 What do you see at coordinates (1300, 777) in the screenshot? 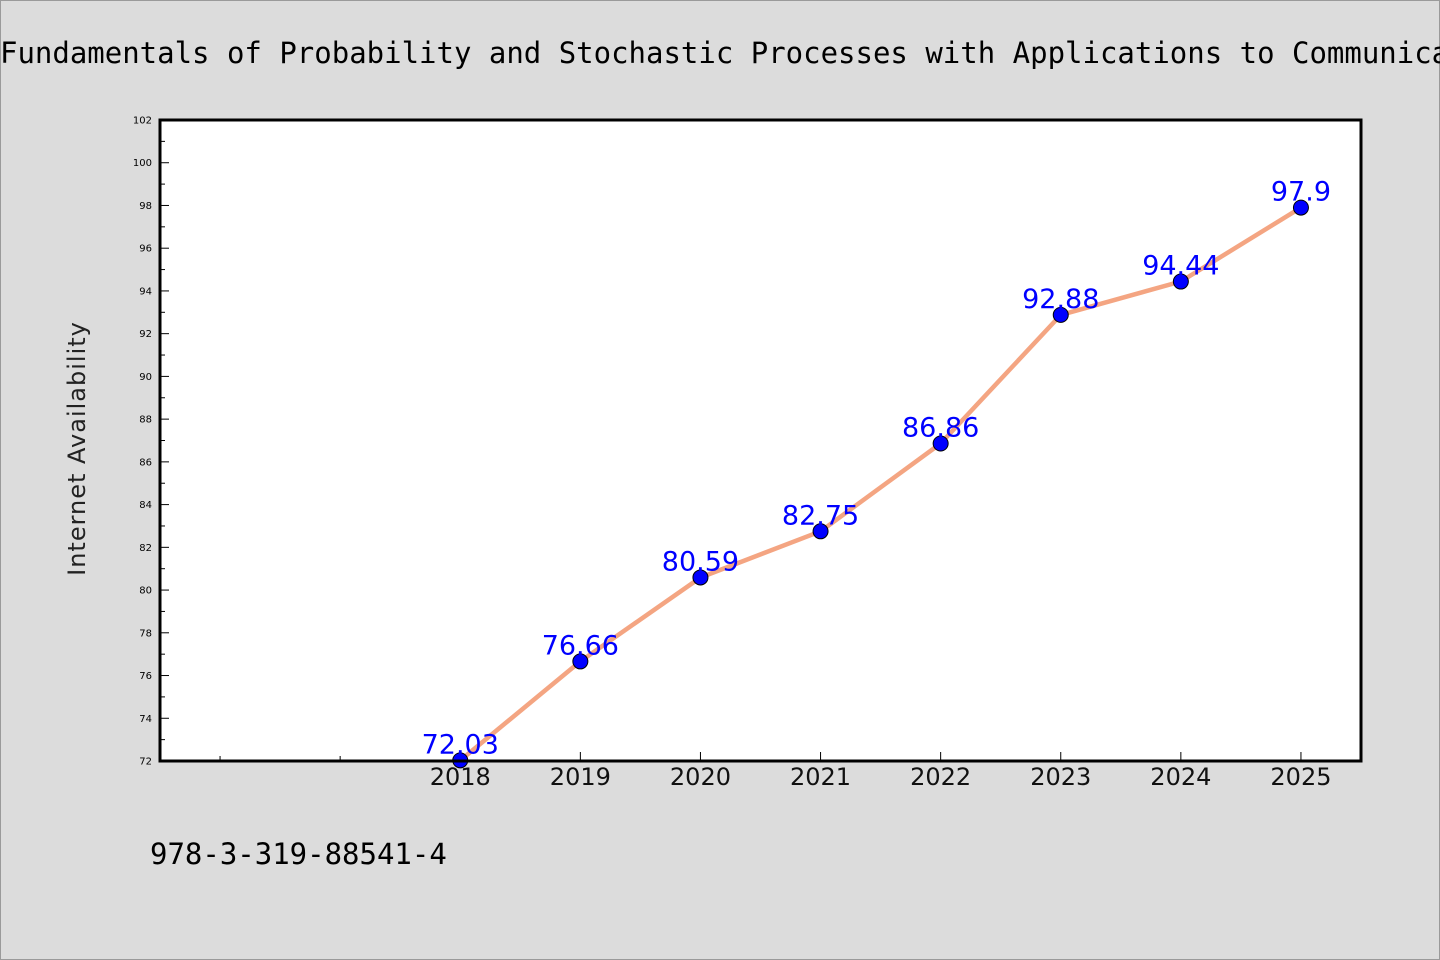
I see `x-tick-label: 2025` at bounding box center [1300, 777].